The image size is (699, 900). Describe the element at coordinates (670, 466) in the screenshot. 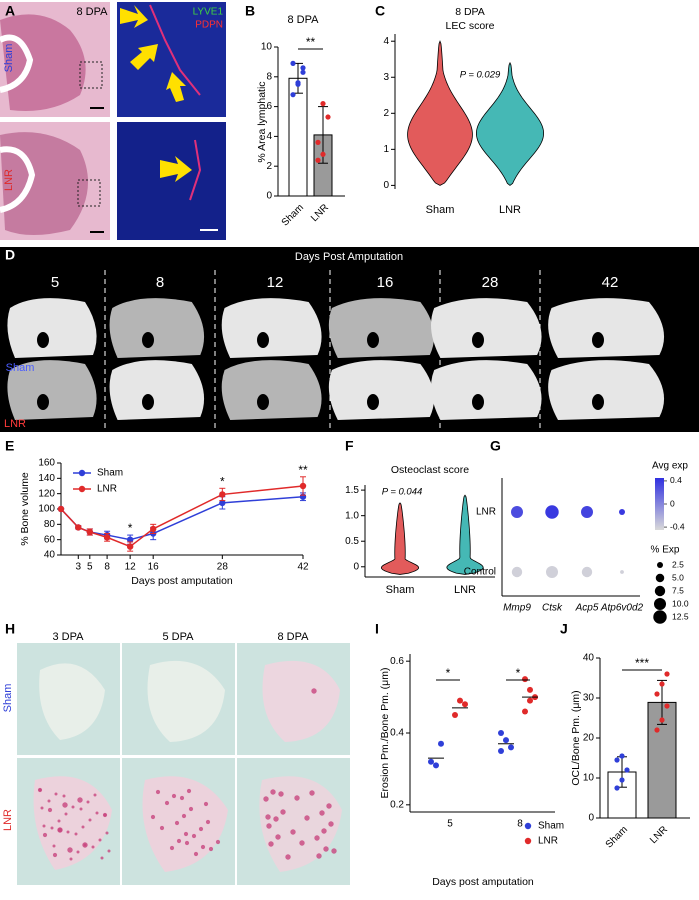

I see `legend-title: Avg exp` at that location.